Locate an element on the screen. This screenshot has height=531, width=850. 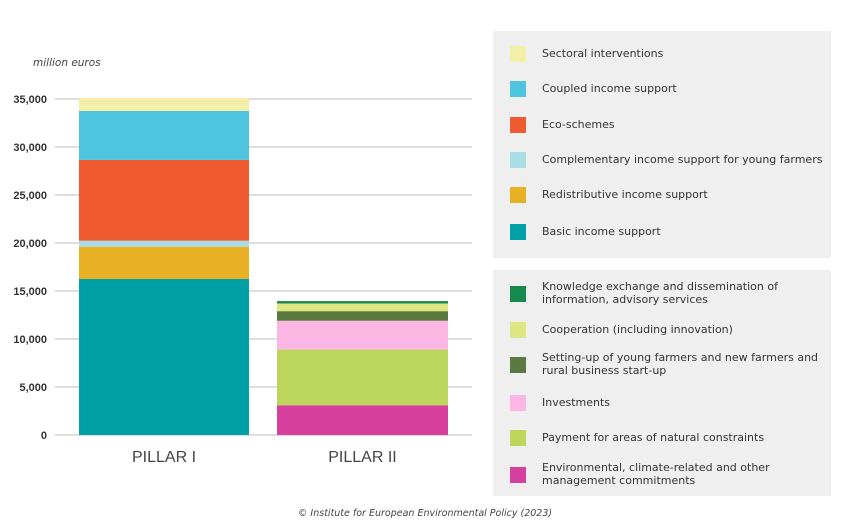
y-tick-label: 25,000 is located at coordinates (30, 196).